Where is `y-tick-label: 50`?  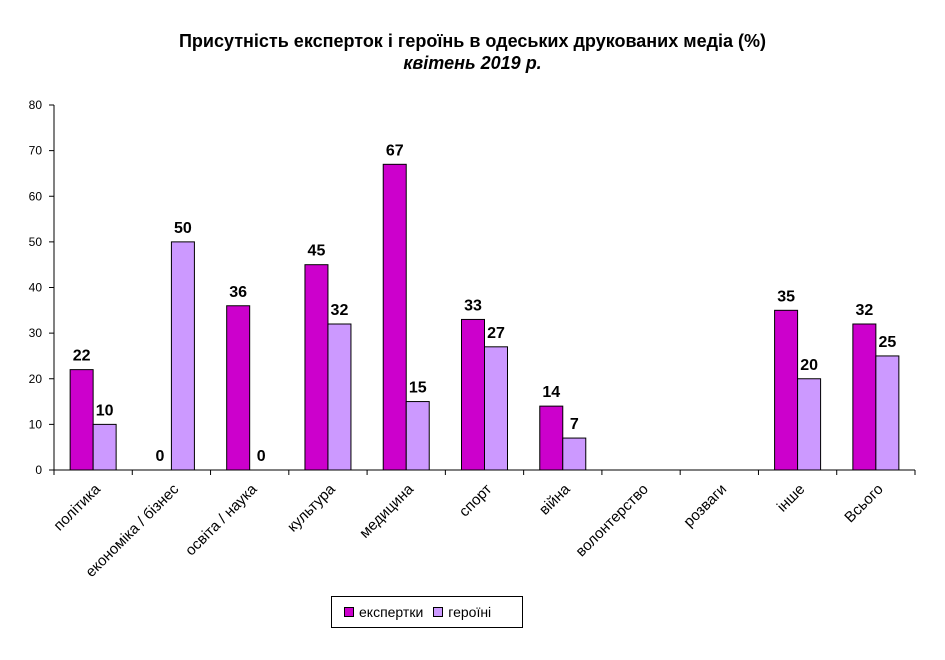
y-tick-label: 50 is located at coordinates (36, 242).